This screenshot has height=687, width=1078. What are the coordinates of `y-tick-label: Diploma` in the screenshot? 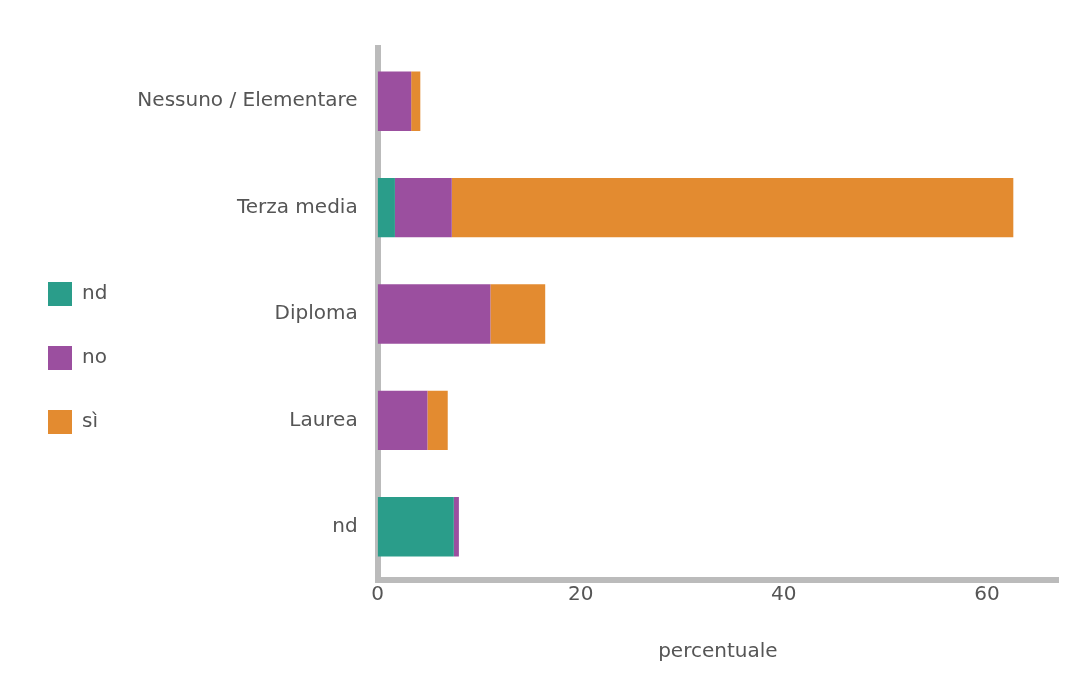 It's located at (316, 312).